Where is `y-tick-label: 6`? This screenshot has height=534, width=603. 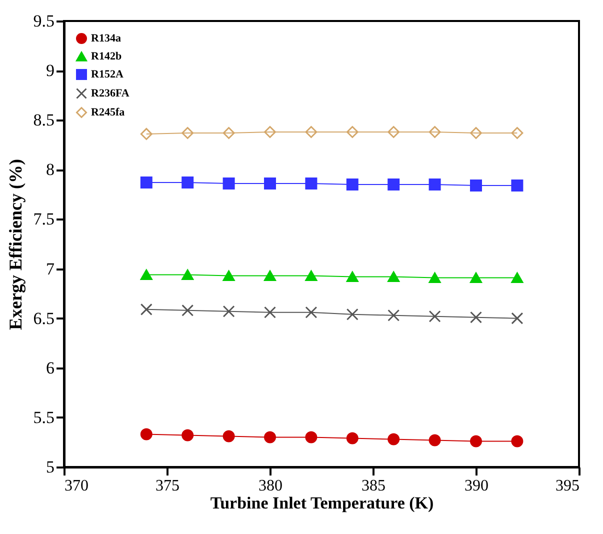
y-tick-label: 6 is located at coordinates (50, 368).